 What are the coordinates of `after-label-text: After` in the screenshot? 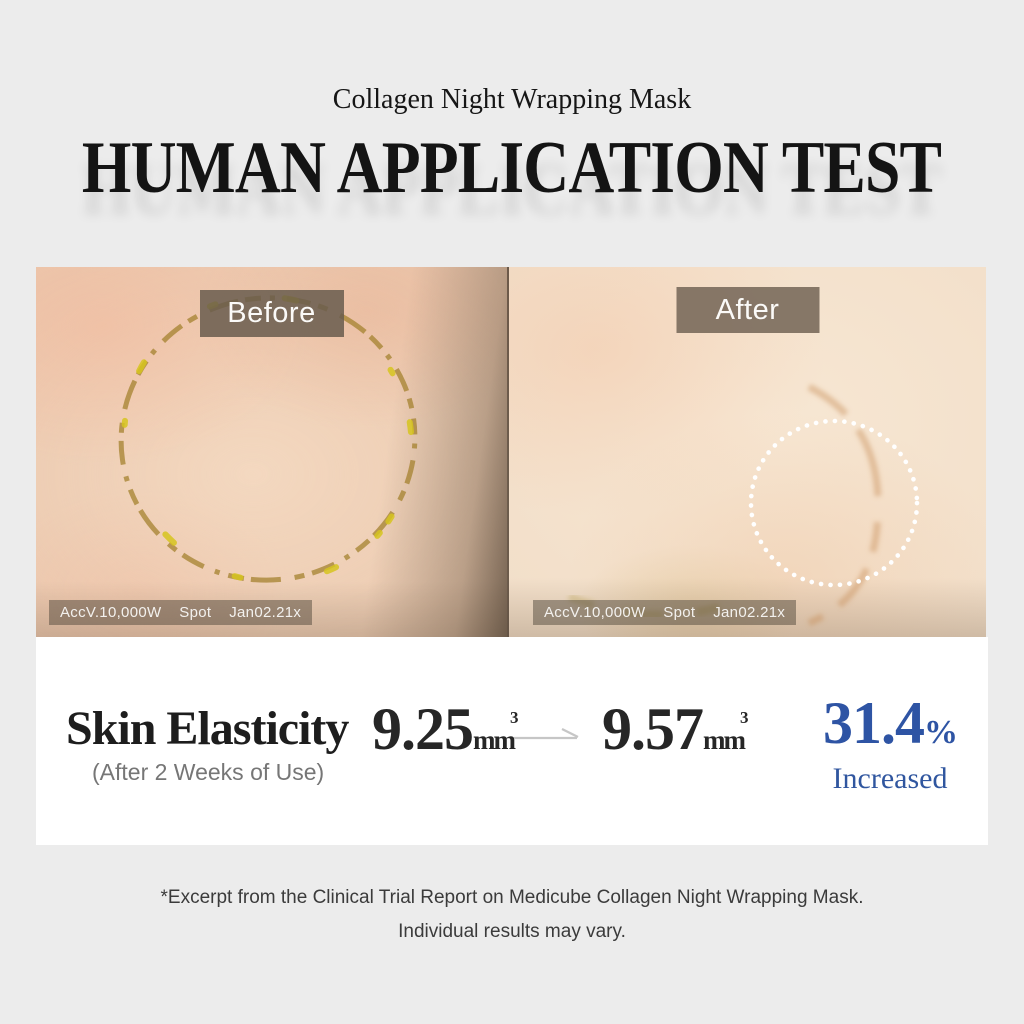 It's located at (747, 309).